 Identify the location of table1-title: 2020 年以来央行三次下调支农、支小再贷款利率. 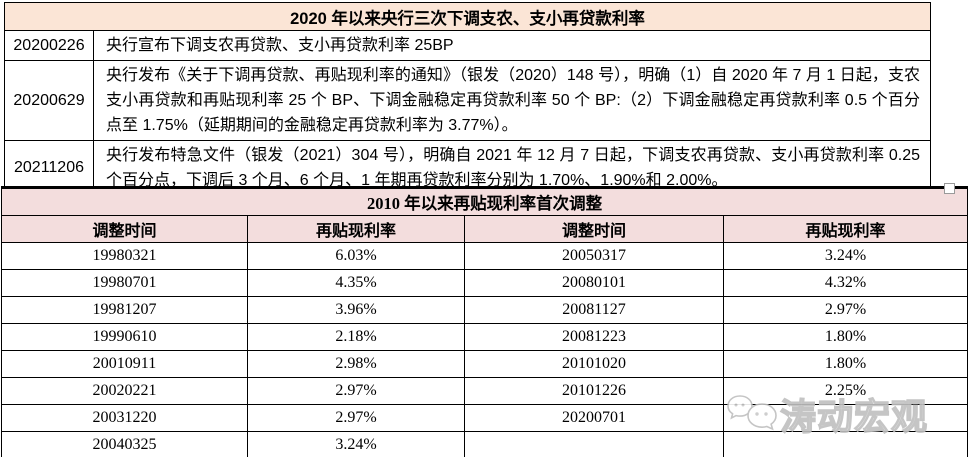
(467, 16).